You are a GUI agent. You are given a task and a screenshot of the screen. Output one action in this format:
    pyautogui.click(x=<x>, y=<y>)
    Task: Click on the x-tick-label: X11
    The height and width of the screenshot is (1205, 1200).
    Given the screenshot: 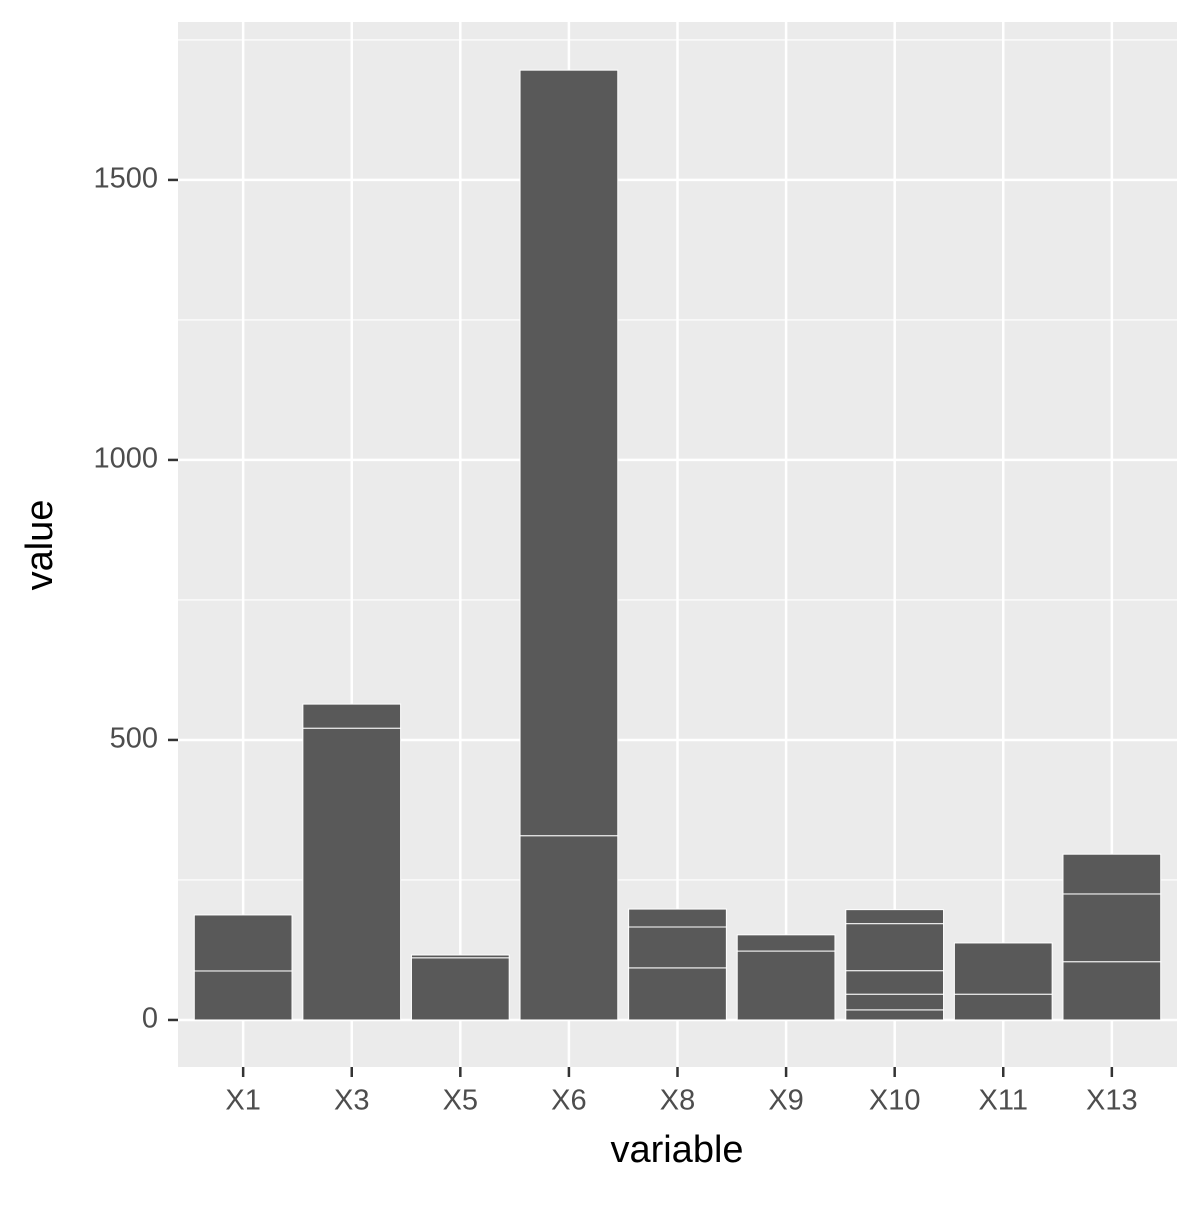 What is the action you would take?
    pyautogui.click(x=1003, y=1101)
    